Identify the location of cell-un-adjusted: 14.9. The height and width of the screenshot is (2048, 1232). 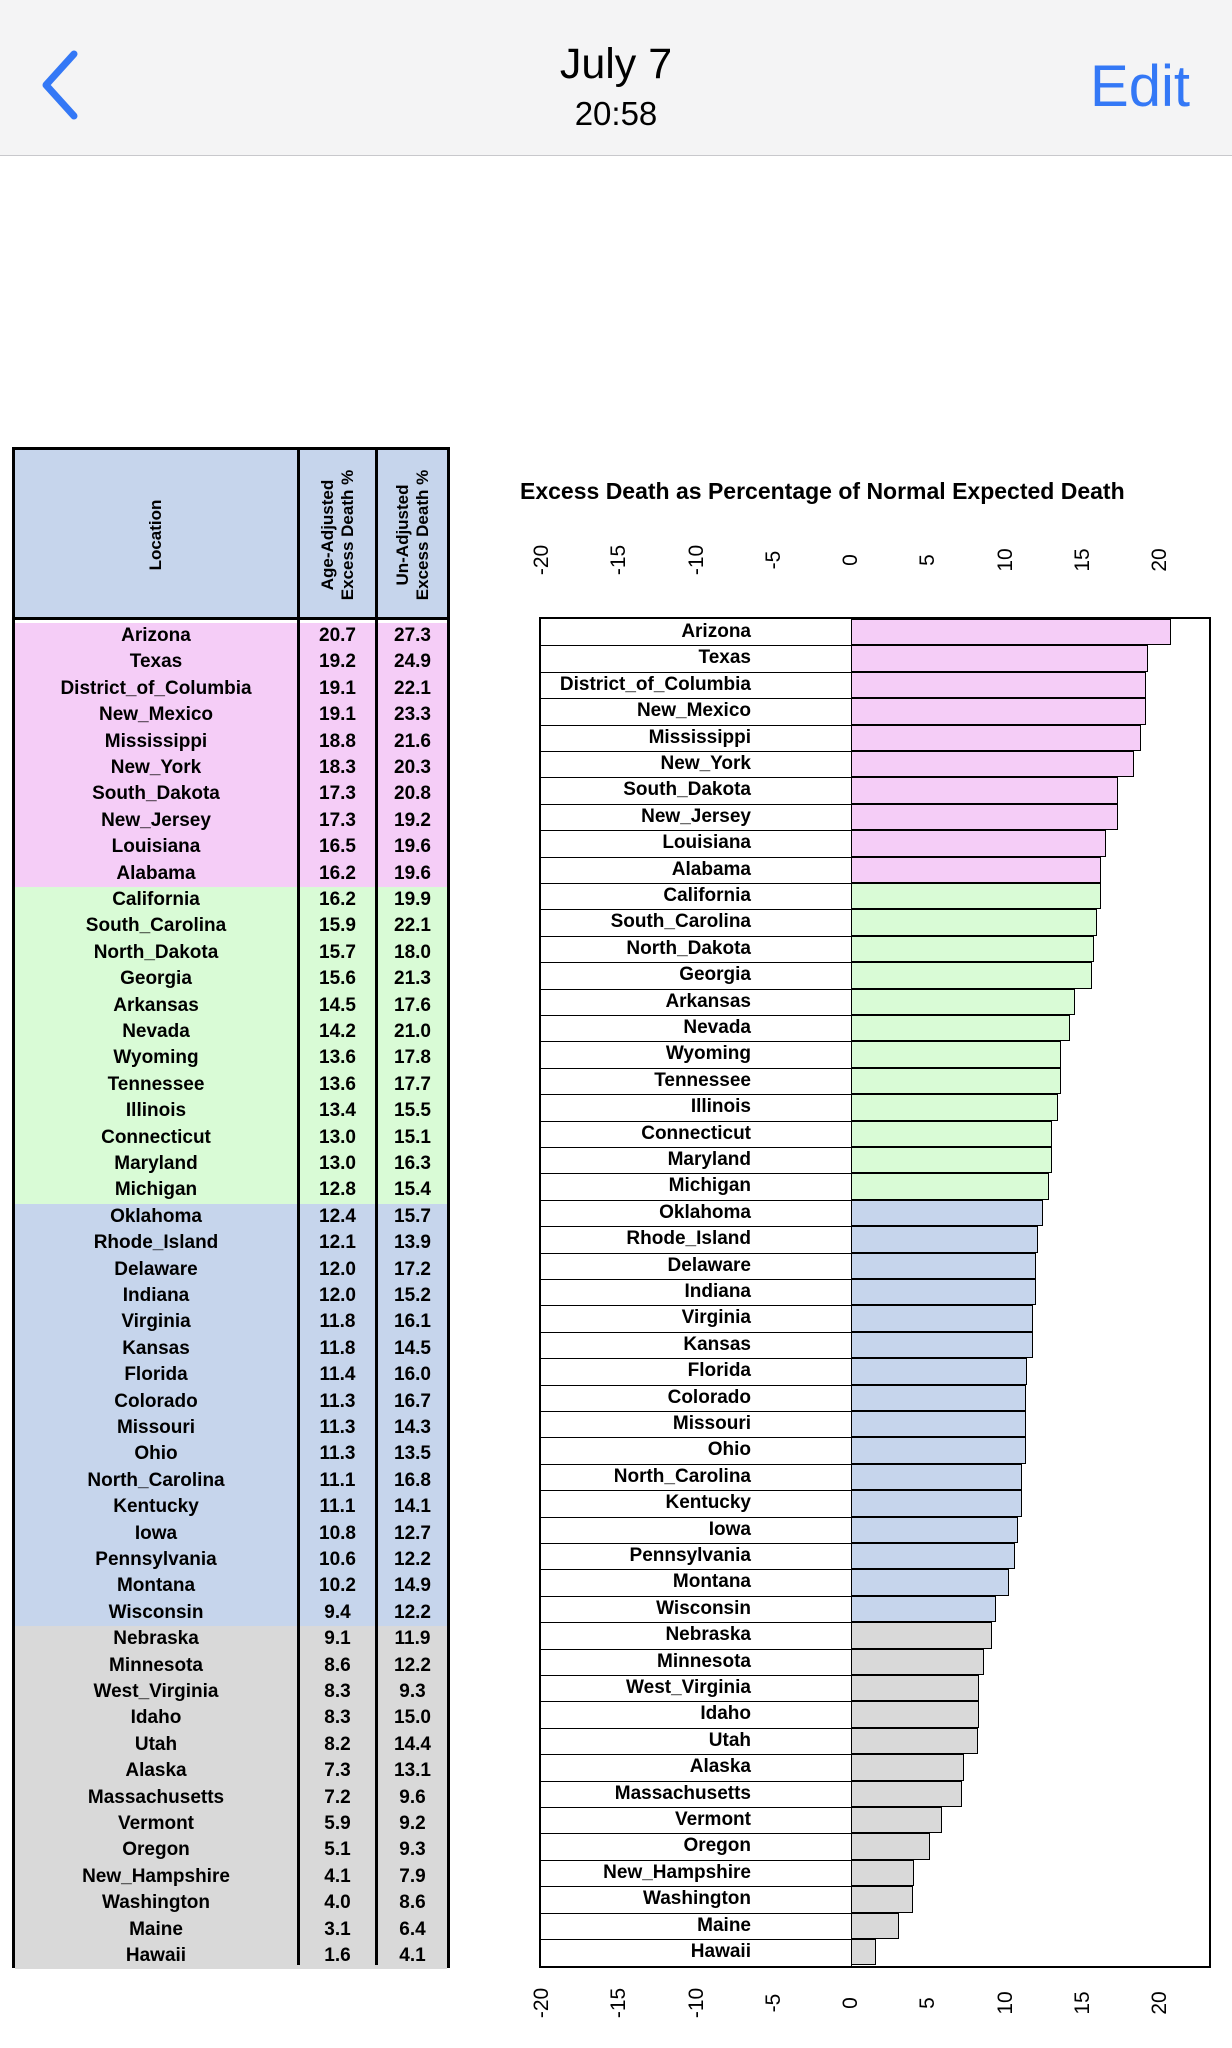
(412, 1586).